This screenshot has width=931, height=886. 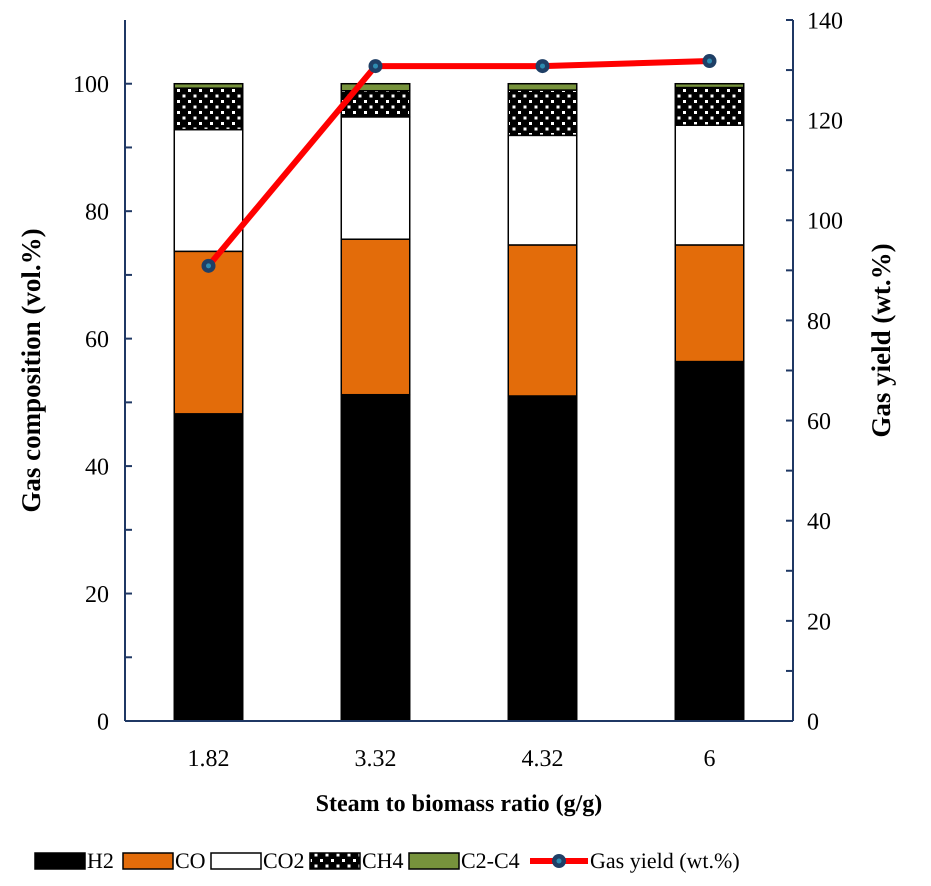 What do you see at coordinates (819, 421) in the screenshot?
I see `y2-tick-label: 60` at bounding box center [819, 421].